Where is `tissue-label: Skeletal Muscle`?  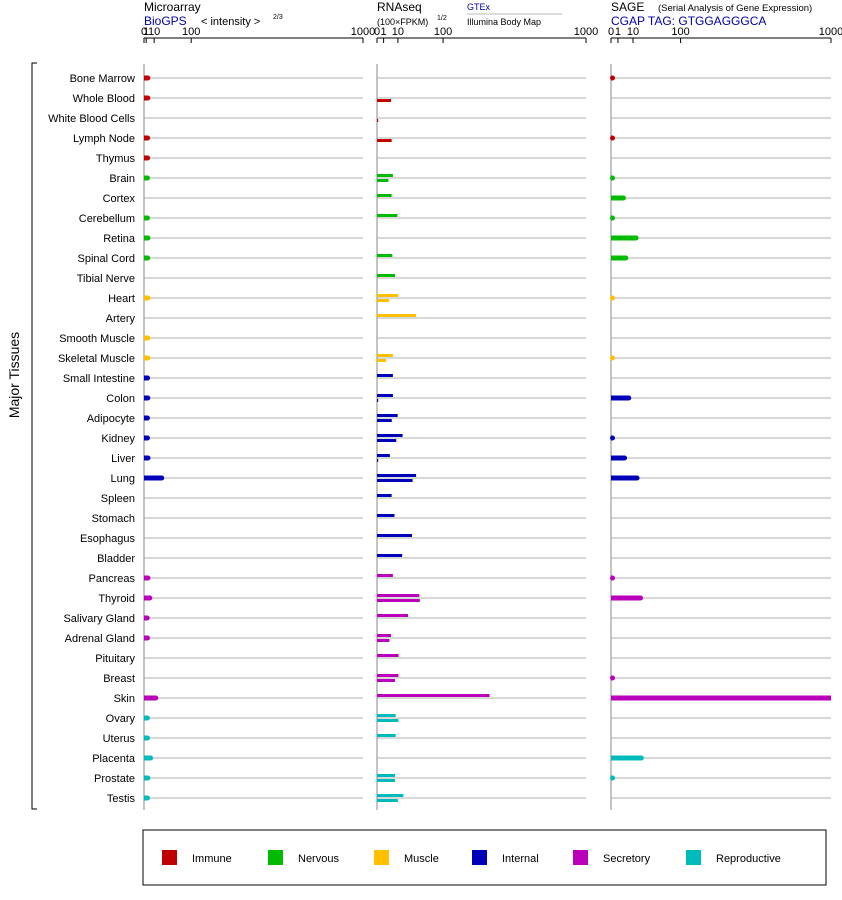
tissue-label: Skeletal Muscle is located at coordinates (96, 359).